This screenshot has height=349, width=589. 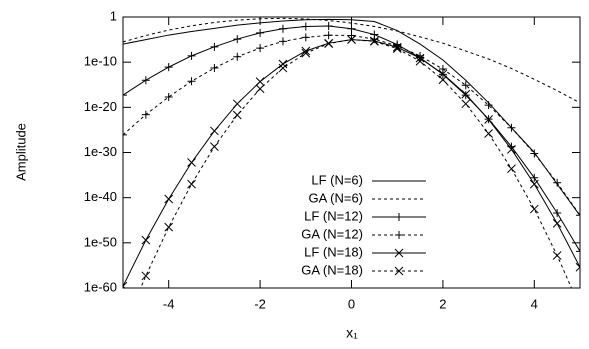 I want to click on x-tick-label: -4, so click(x=169, y=303).